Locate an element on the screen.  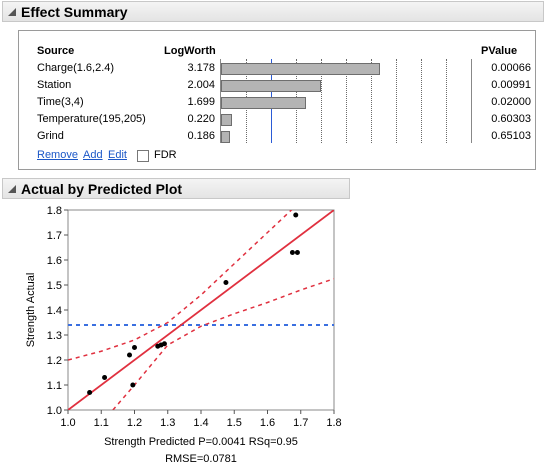
section-title: Actual by Predicted Plot is located at coordinates (102, 188).